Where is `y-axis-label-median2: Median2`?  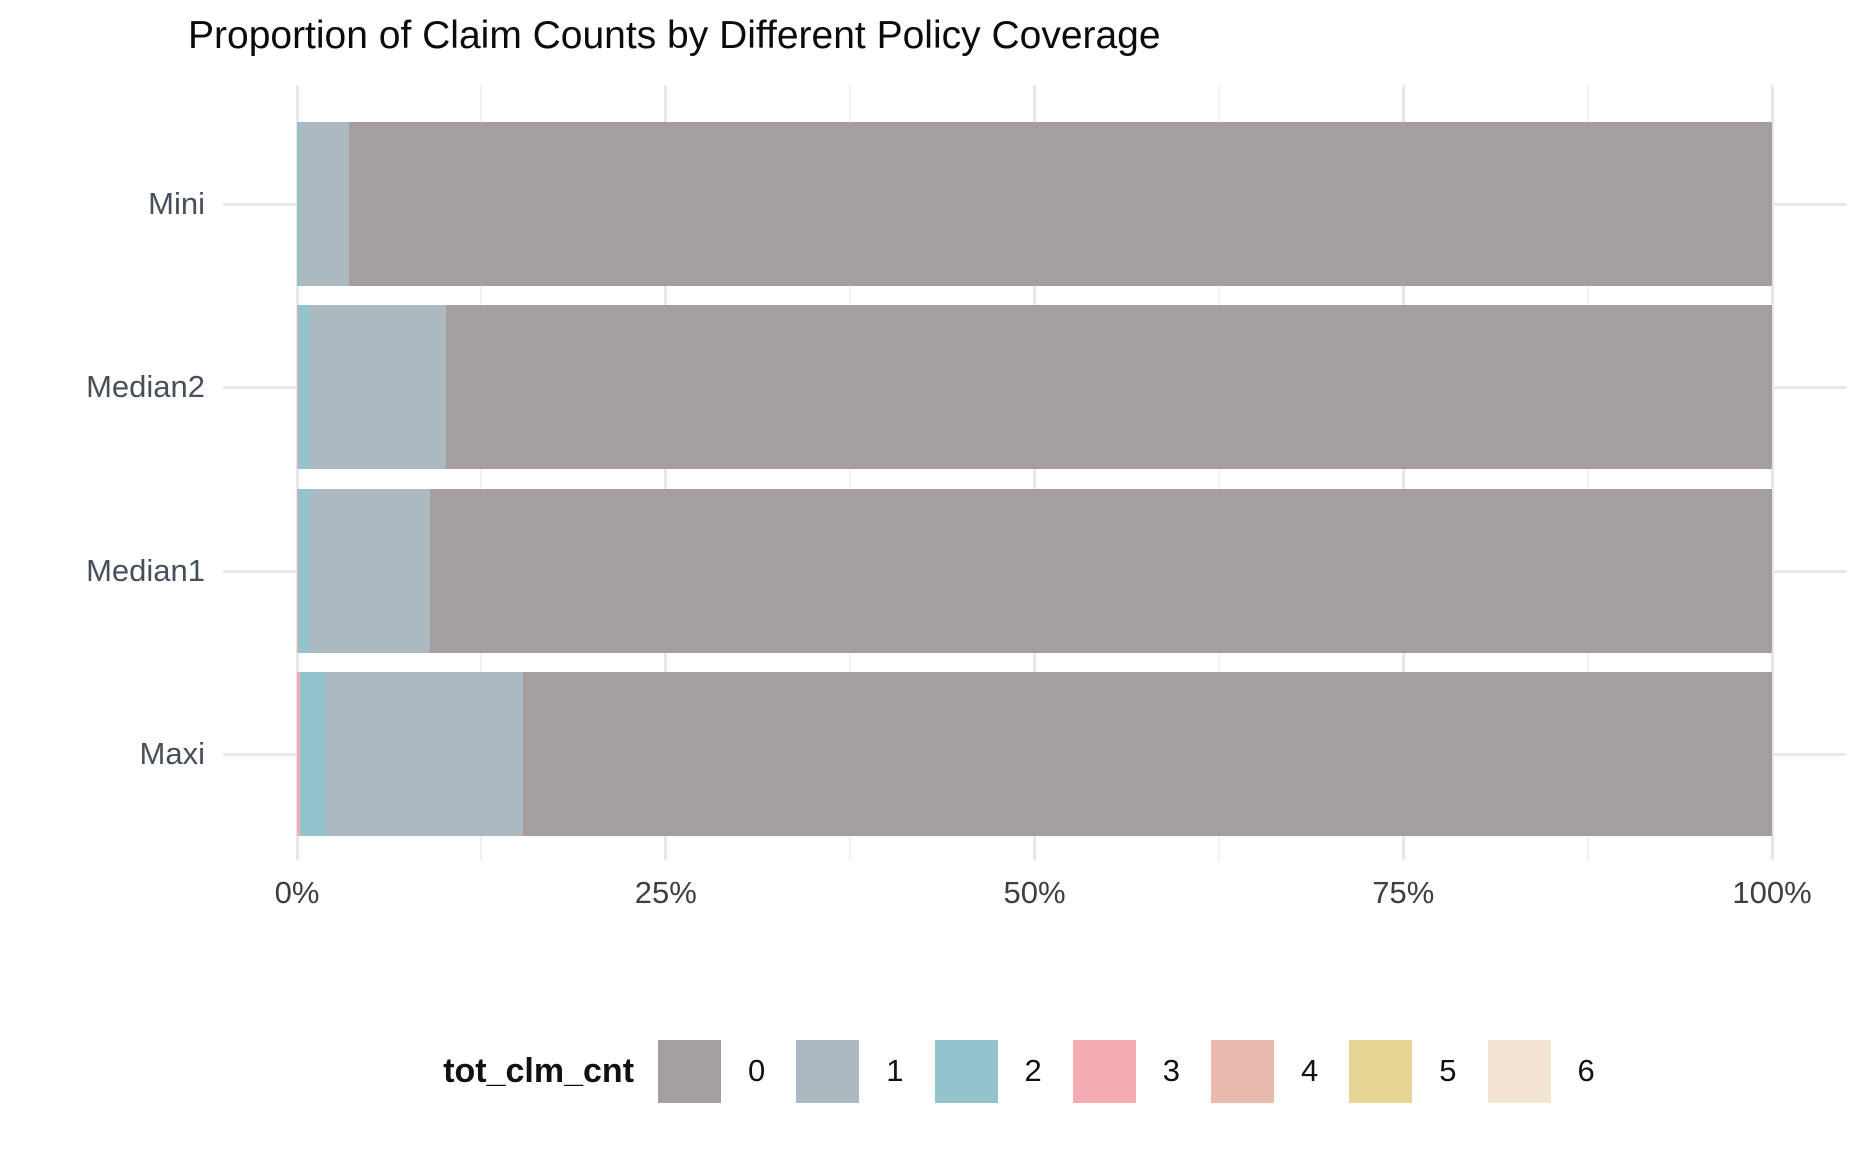 y-axis-label-median2: Median2 is located at coordinates (145, 386).